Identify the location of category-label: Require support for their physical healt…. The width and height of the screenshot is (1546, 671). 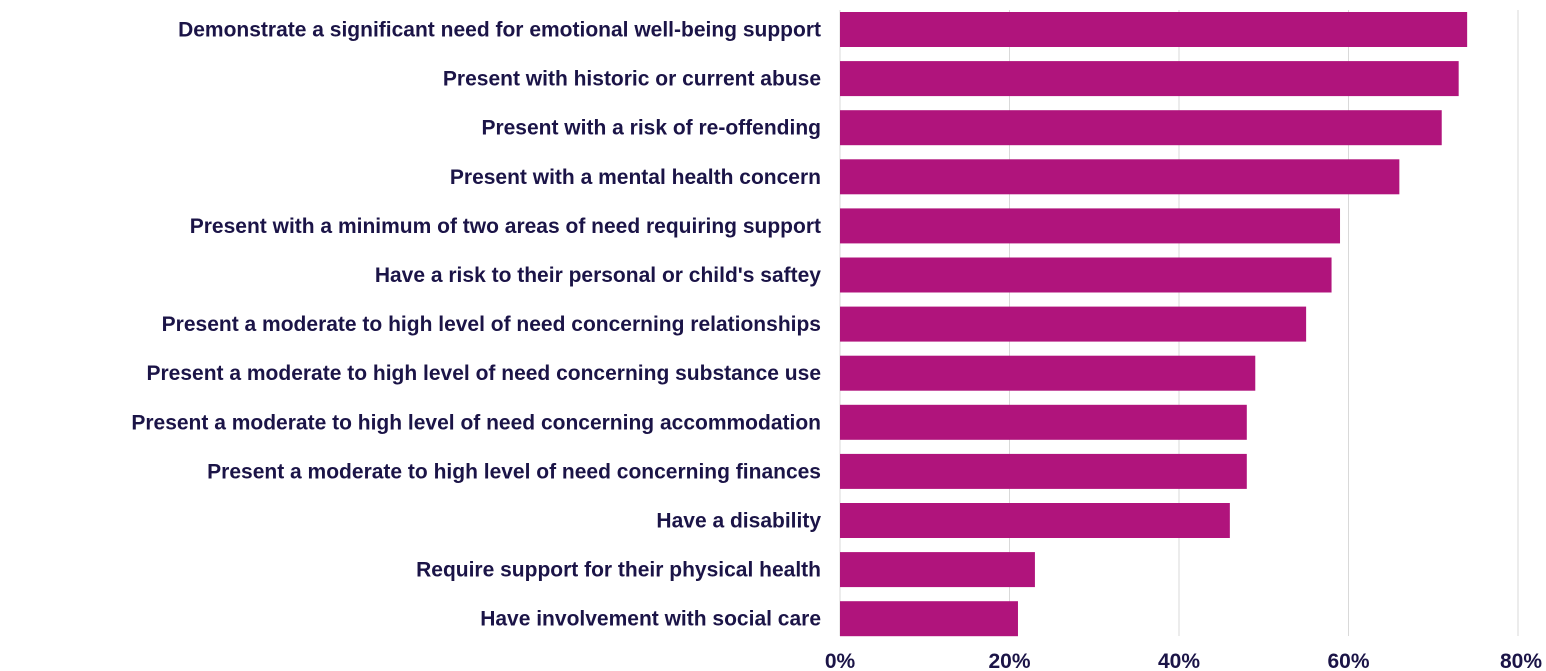
(618, 570).